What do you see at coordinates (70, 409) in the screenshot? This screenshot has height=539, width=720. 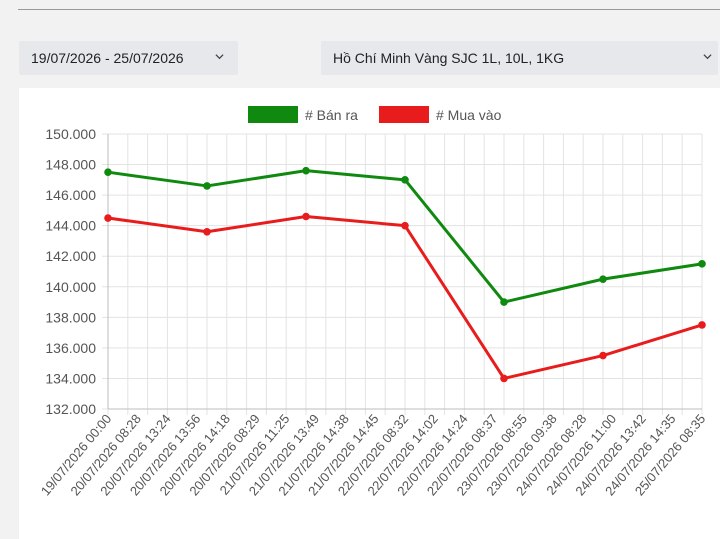 I see `y-tick-label: 132.000` at bounding box center [70, 409].